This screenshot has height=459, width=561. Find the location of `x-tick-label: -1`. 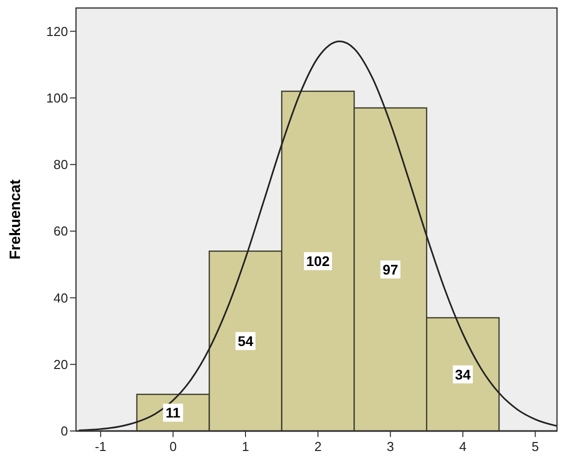

x-tick-label: -1 is located at coordinates (100, 446).